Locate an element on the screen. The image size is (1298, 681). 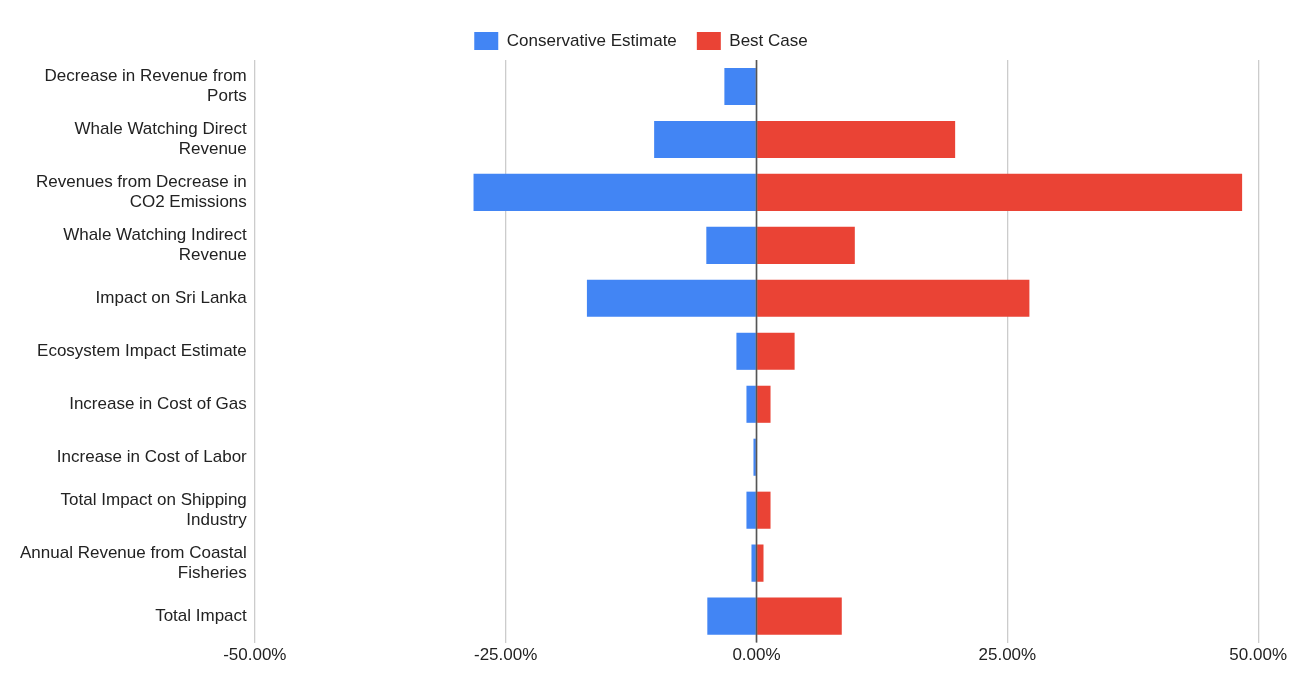
y-tick-label: Increase in Cost of Labor is located at coordinates (152, 456).